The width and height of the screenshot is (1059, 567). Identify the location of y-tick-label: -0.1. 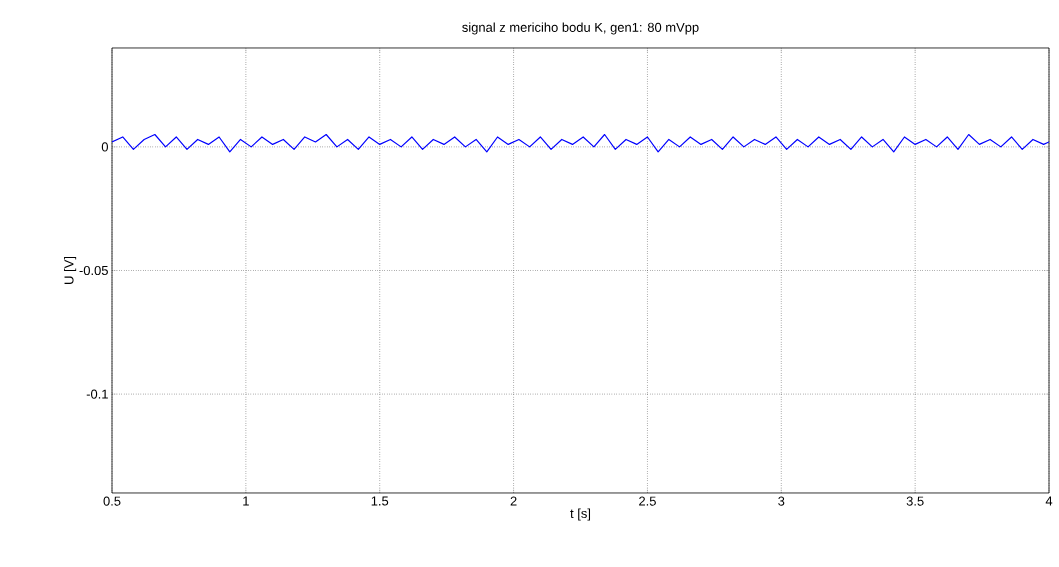
(97, 394).